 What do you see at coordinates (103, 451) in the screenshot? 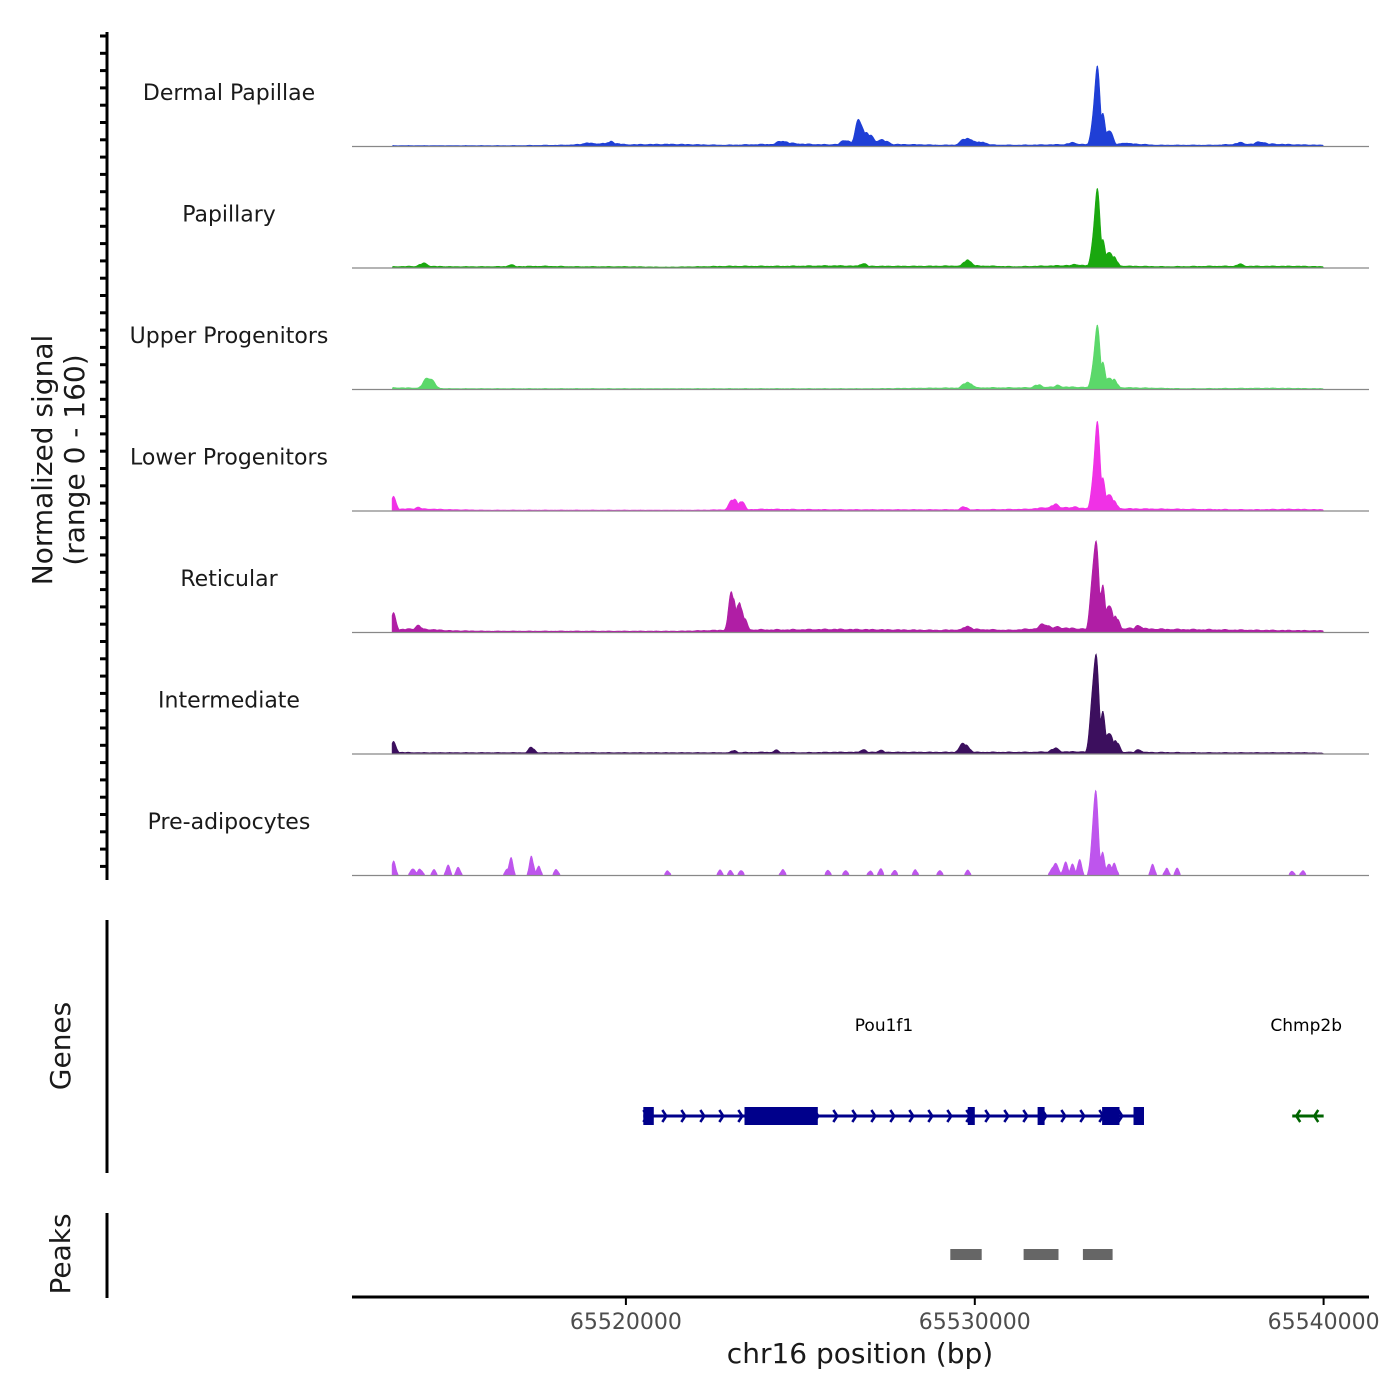
I see `signal-axis-ticks` at bounding box center [103, 451].